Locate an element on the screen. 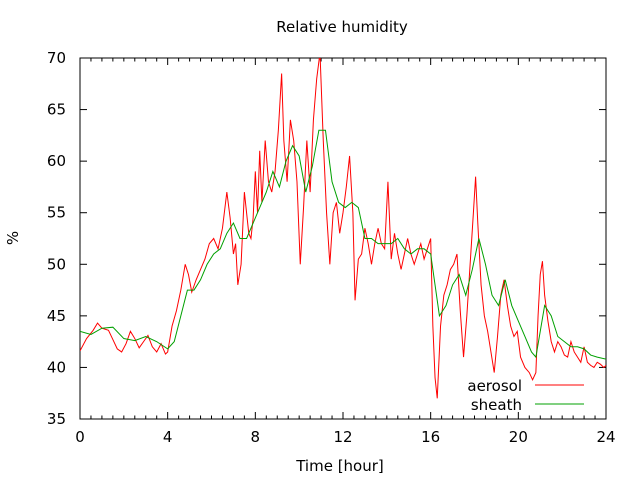  x-tick-label: 16 is located at coordinates (430, 437).